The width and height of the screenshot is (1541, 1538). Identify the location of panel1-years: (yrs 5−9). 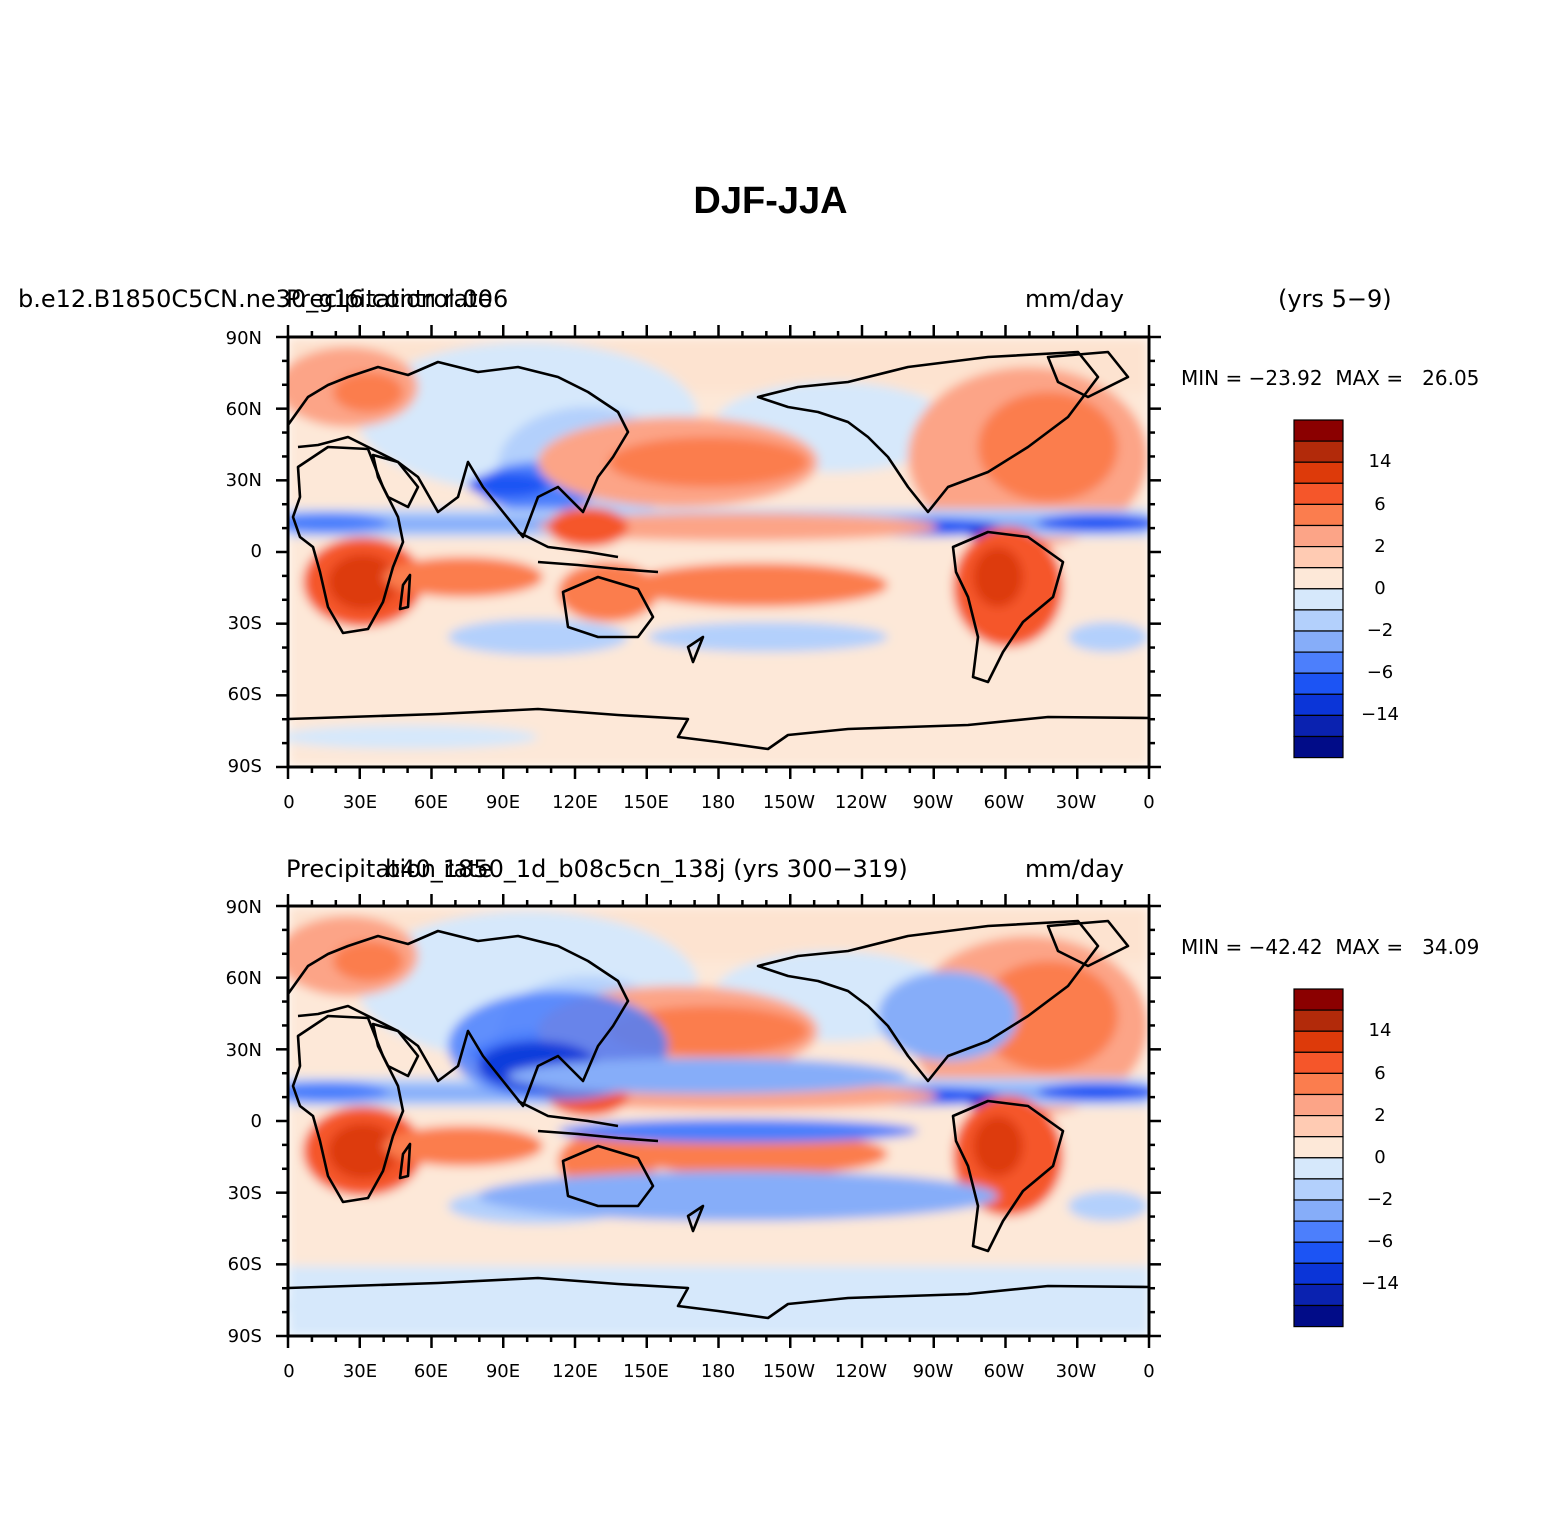
(1335, 299).